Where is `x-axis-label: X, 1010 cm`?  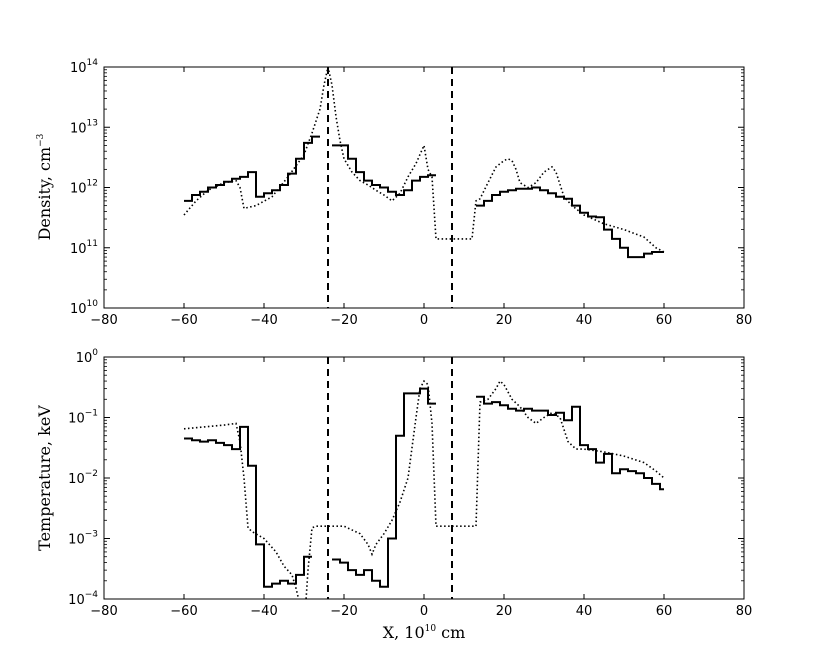 x-axis-label: X, 1010 cm is located at coordinates (424, 632).